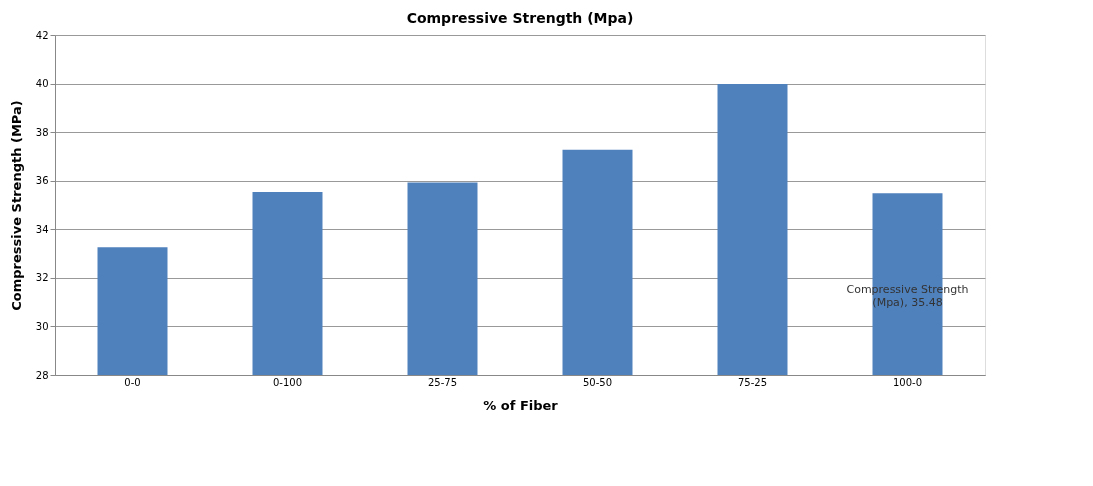 This screenshot has height=486, width=1093. I want to click on x-tick-label: 0-0, so click(132, 382).